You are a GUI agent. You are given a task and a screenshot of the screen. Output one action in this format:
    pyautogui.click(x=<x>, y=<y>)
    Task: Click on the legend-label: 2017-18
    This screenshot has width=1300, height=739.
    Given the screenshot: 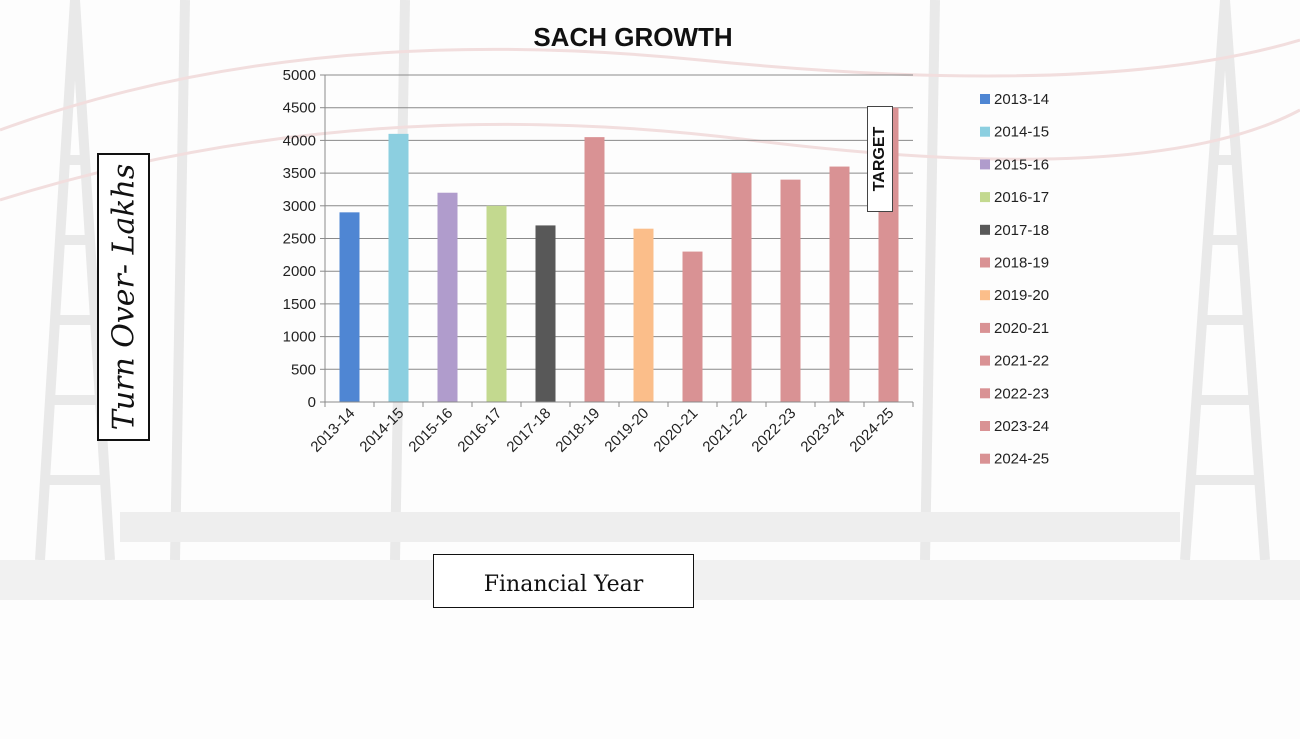 What is the action you would take?
    pyautogui.click(x=1021, y=230)
    